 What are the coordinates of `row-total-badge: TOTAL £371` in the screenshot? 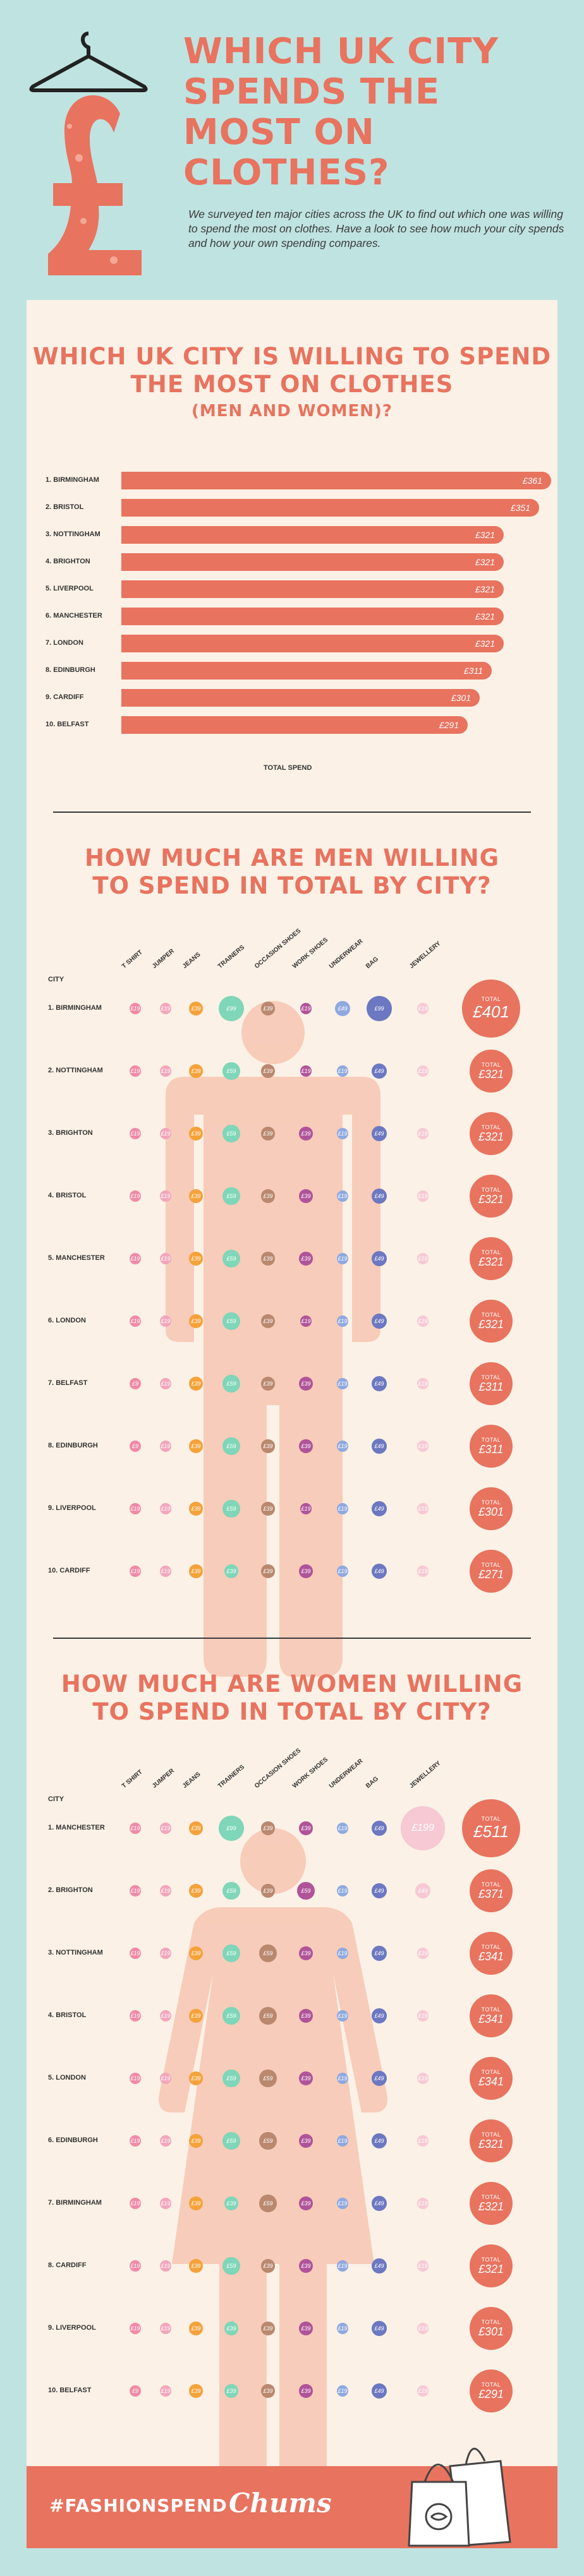 It's located at (492, 1890).